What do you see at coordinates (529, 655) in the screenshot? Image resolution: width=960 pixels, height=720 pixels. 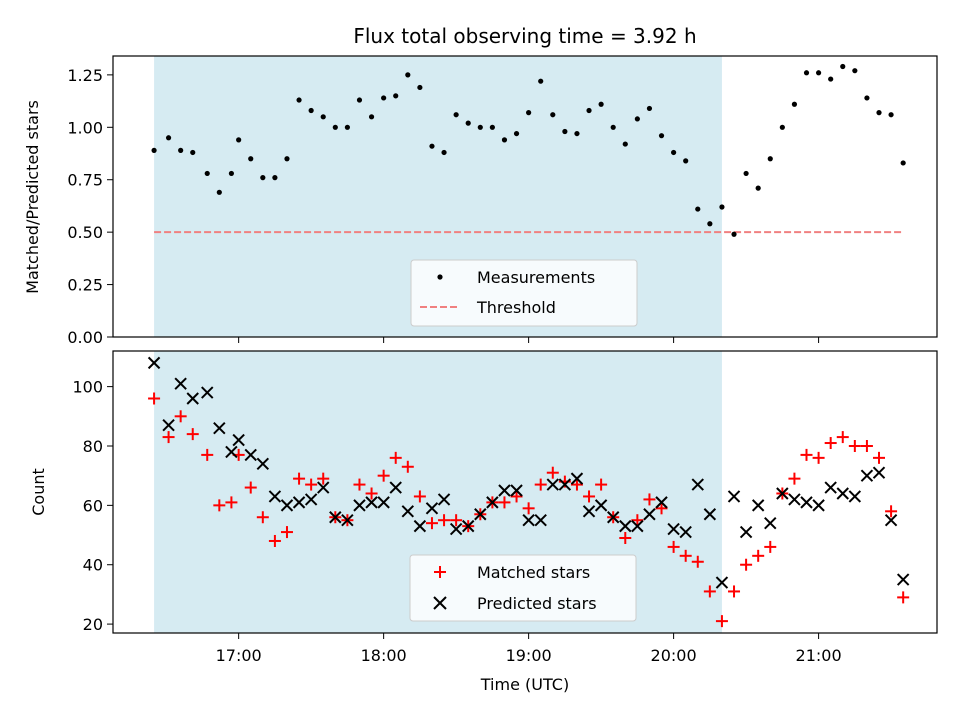 I see `x-tick-label: 19:00` at bounding box center [529, 655].